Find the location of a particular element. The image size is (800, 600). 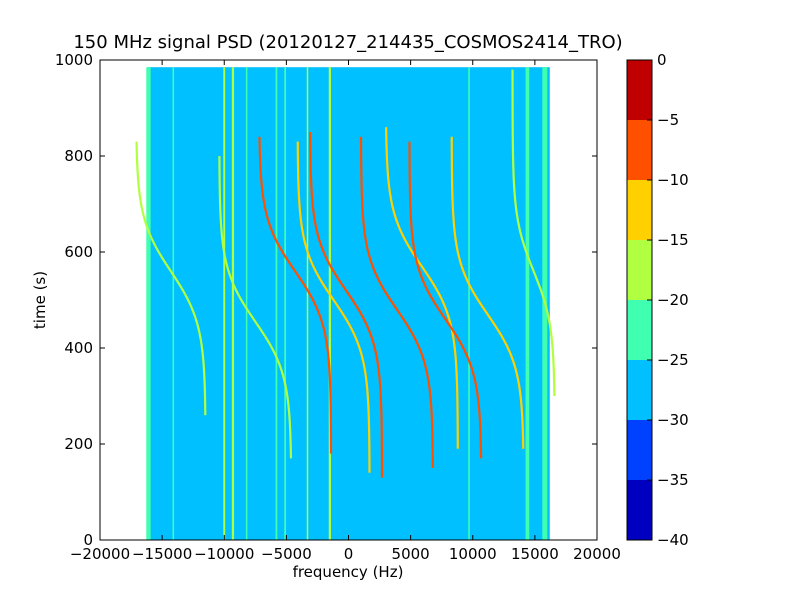

colorbar-tick-label: −40 is located at coordinates (673, 540).